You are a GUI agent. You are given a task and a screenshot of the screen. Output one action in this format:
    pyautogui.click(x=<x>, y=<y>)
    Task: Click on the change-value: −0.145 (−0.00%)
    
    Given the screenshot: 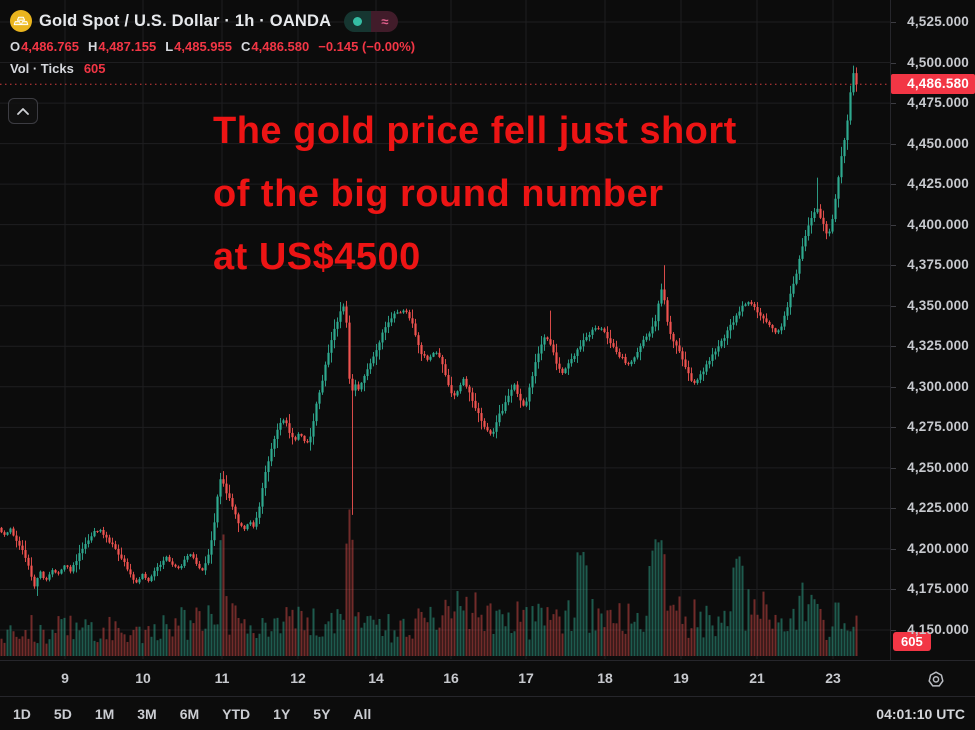 What is the action you would take?
    pyautogui.click(x=367, y=46)
    